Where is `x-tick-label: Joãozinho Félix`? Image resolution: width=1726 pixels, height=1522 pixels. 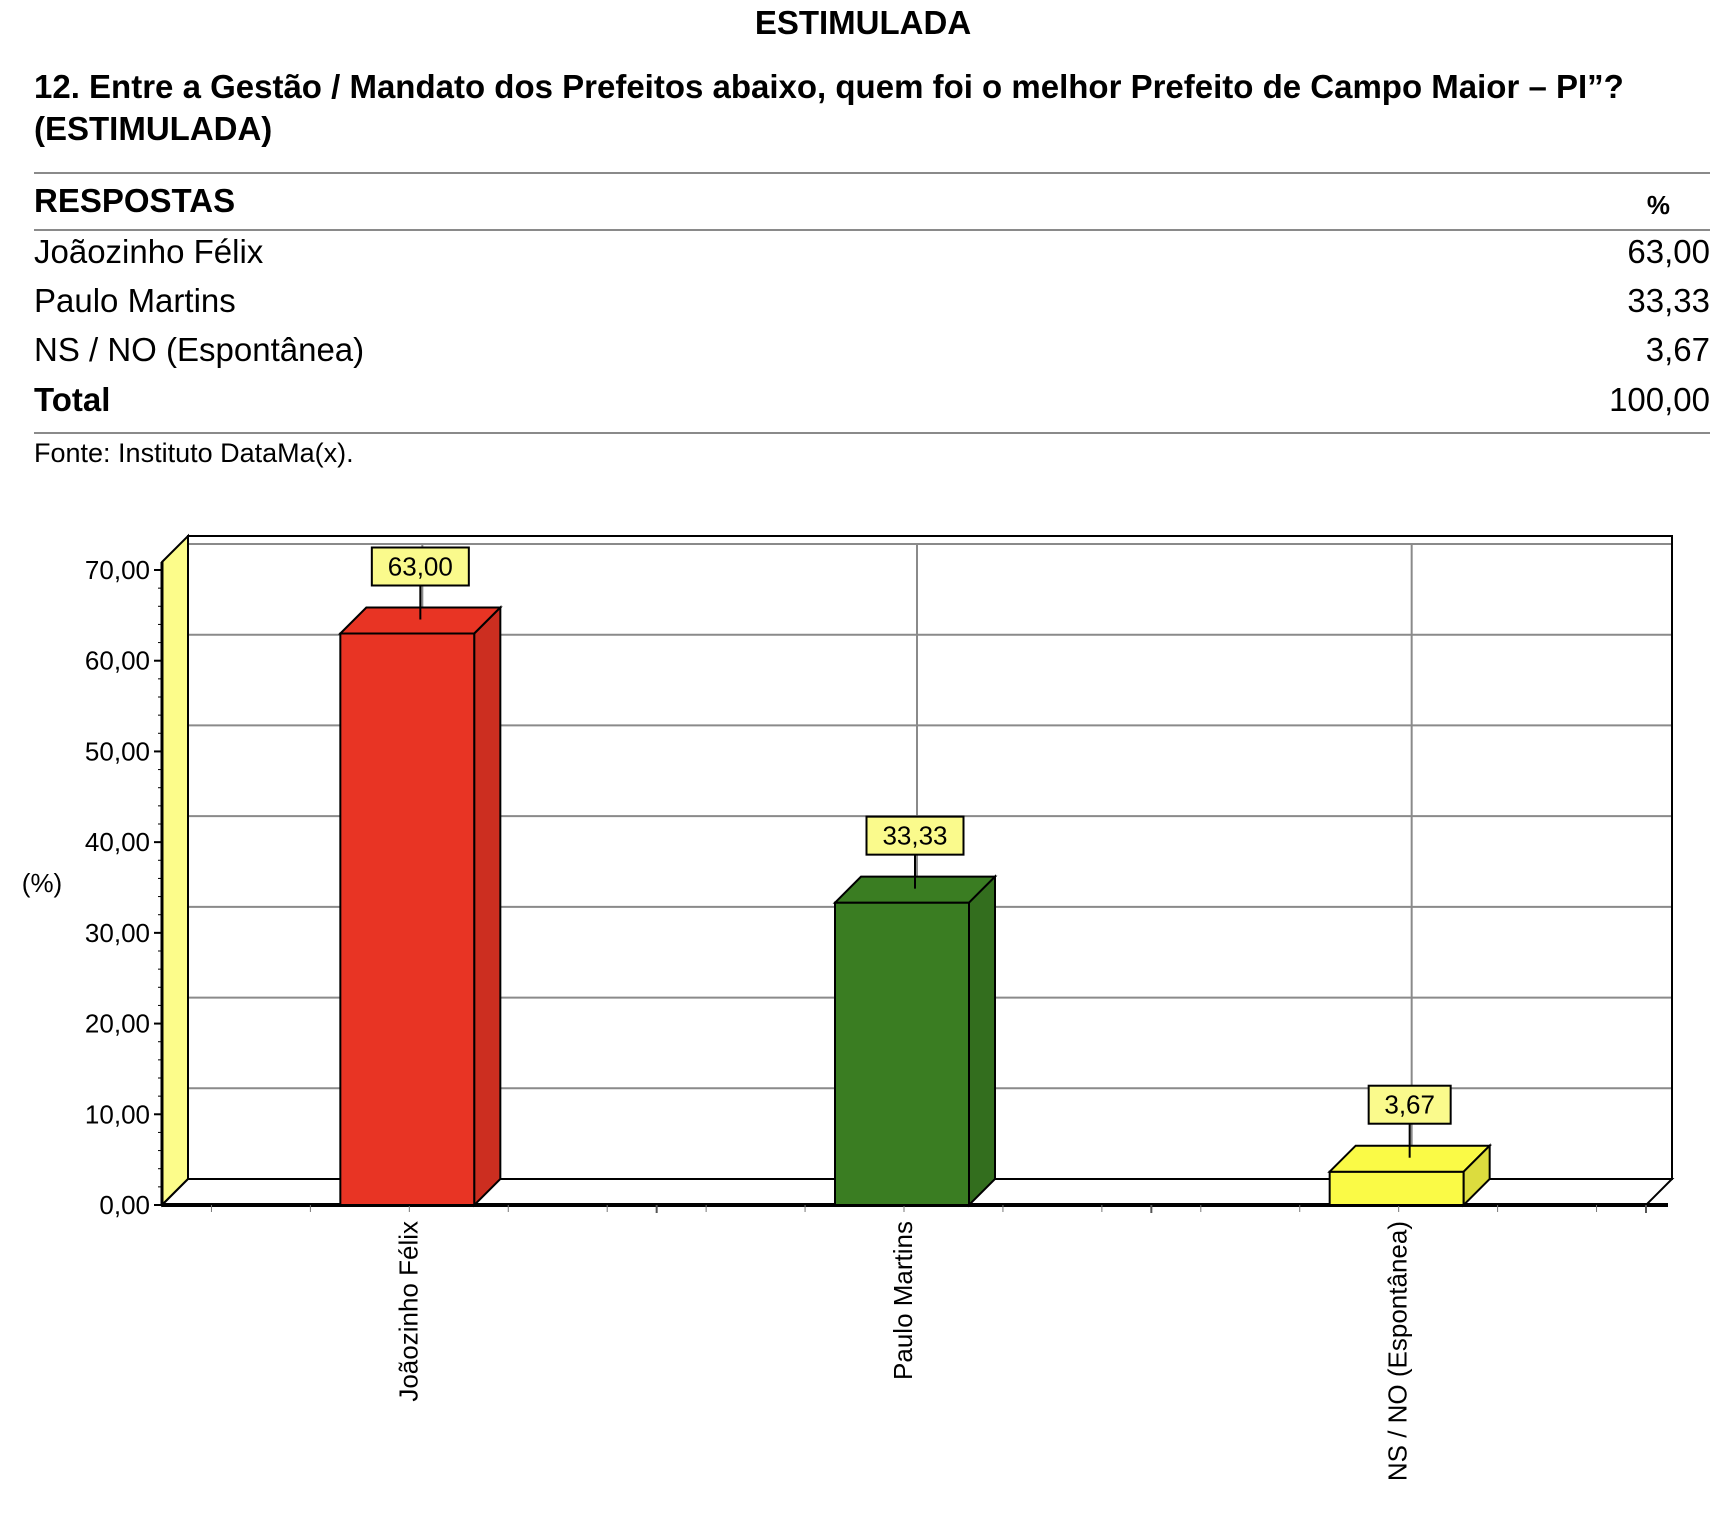 x-tick-label: Joãozinho Félix is located at coordinates (408, 1311).